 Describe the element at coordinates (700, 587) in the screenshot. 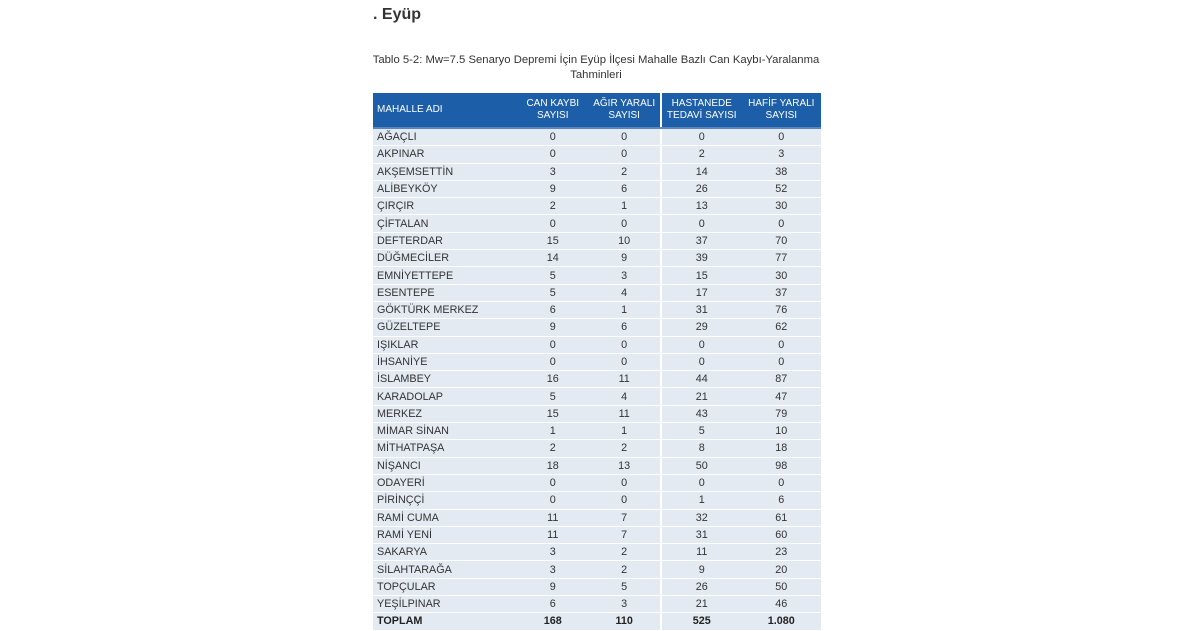

I see `hastanede-cell: 26` at that location.